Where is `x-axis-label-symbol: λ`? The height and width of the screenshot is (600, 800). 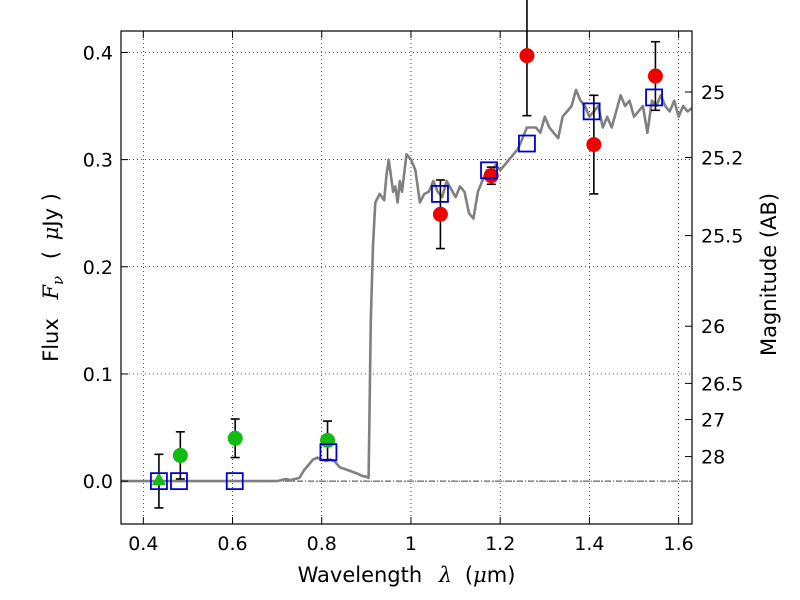
x-axis-label-symbol: λ is located at coordinates (445, 575).